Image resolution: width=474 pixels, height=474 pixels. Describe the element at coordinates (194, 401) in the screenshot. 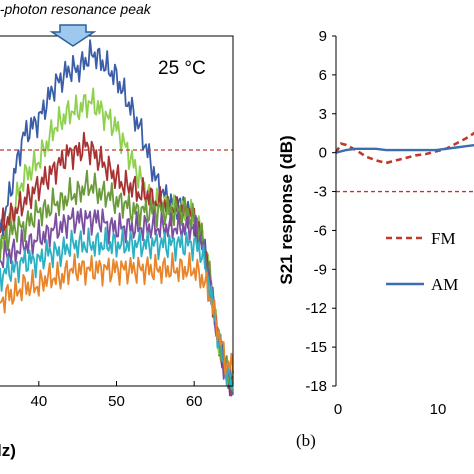

I see `left-x-tick-label: 60` at that location.